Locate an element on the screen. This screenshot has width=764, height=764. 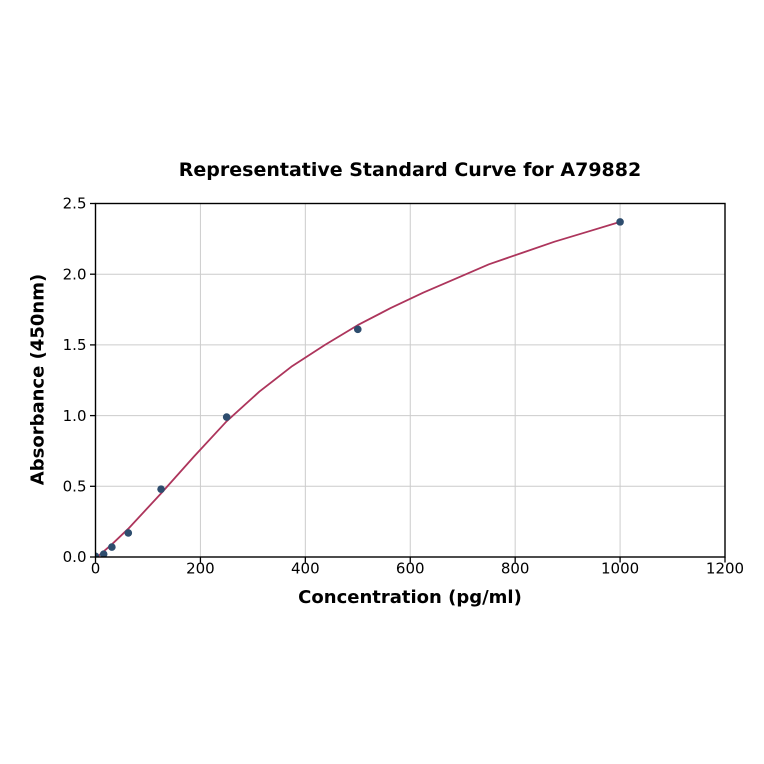
y-tick-label: 1.0 is located at coordinates (75, 416).